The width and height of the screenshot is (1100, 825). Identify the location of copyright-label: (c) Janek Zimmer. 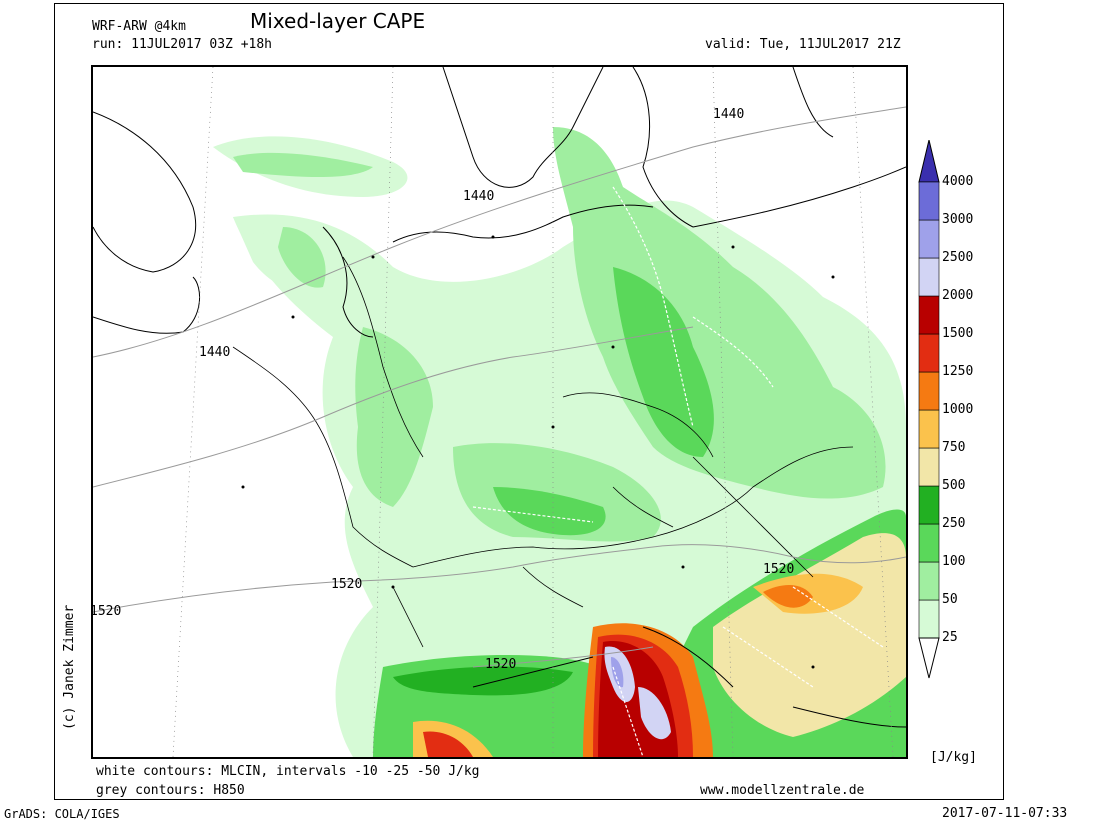
(69, 667).